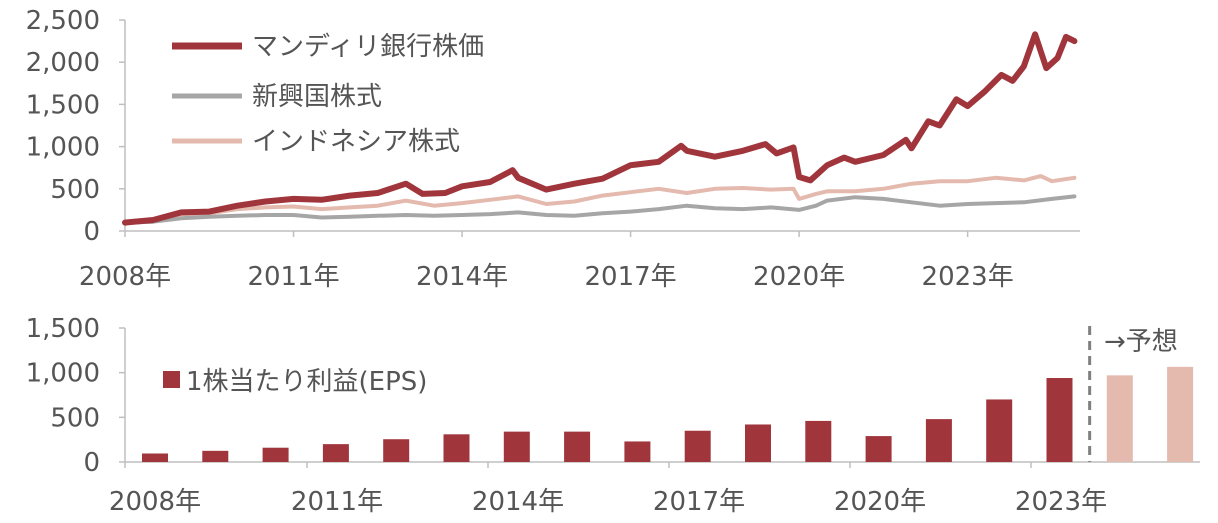 The height and width of the screenshot is (523, 1218). I want to click on top-x-tick-label: 2023年, so click(968, 277).